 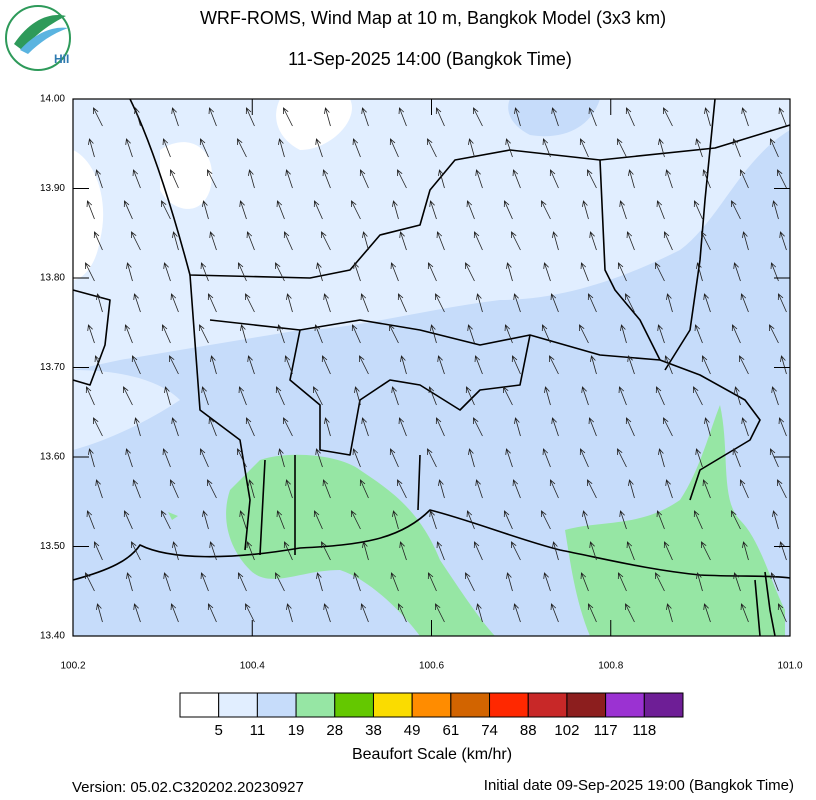 I want to click on colorbar-label: 118, so click(x=644, y=730).